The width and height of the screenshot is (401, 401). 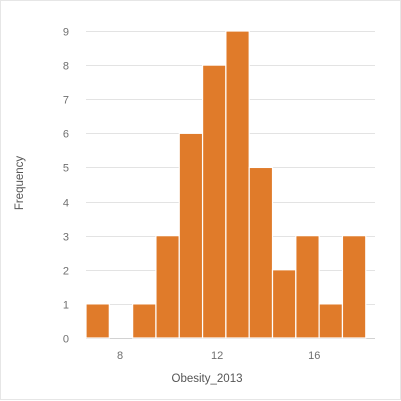 I want to click on y-tick-label: 2, so click(x=66, y=272).